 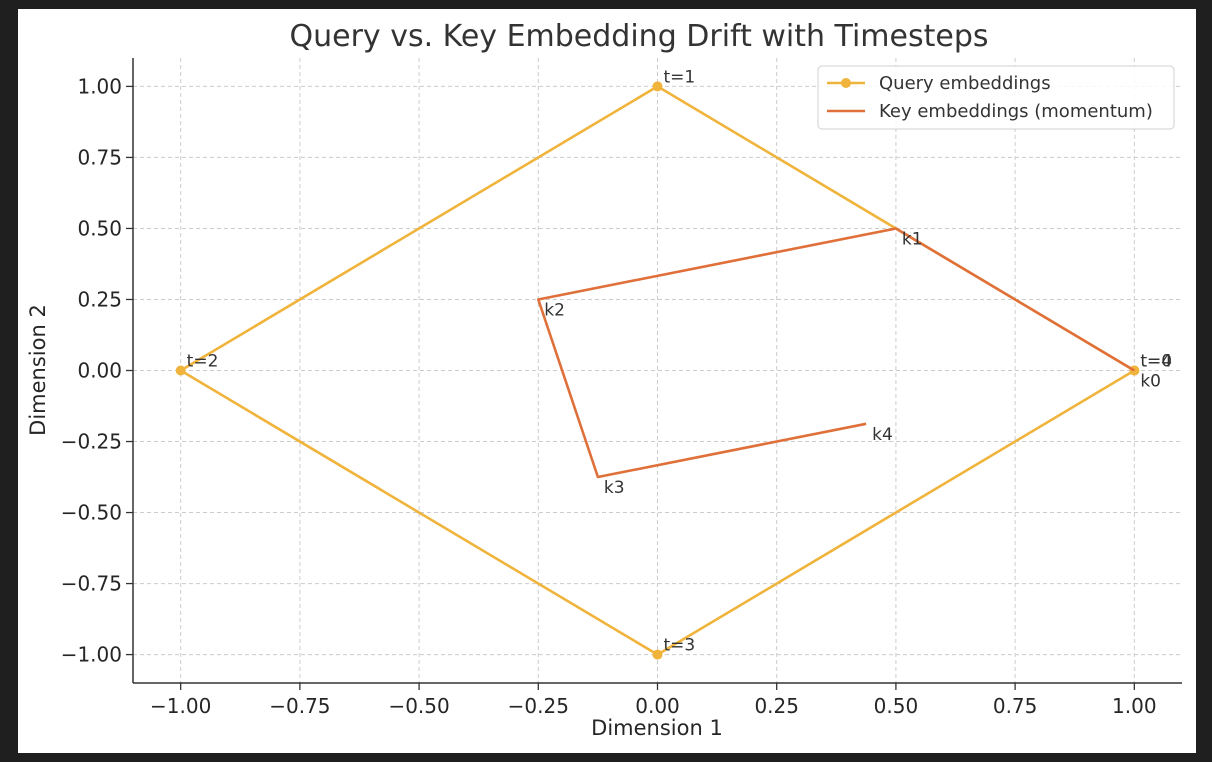 I want to click on query-point-label: t=4, so click(x=1156, y=362).